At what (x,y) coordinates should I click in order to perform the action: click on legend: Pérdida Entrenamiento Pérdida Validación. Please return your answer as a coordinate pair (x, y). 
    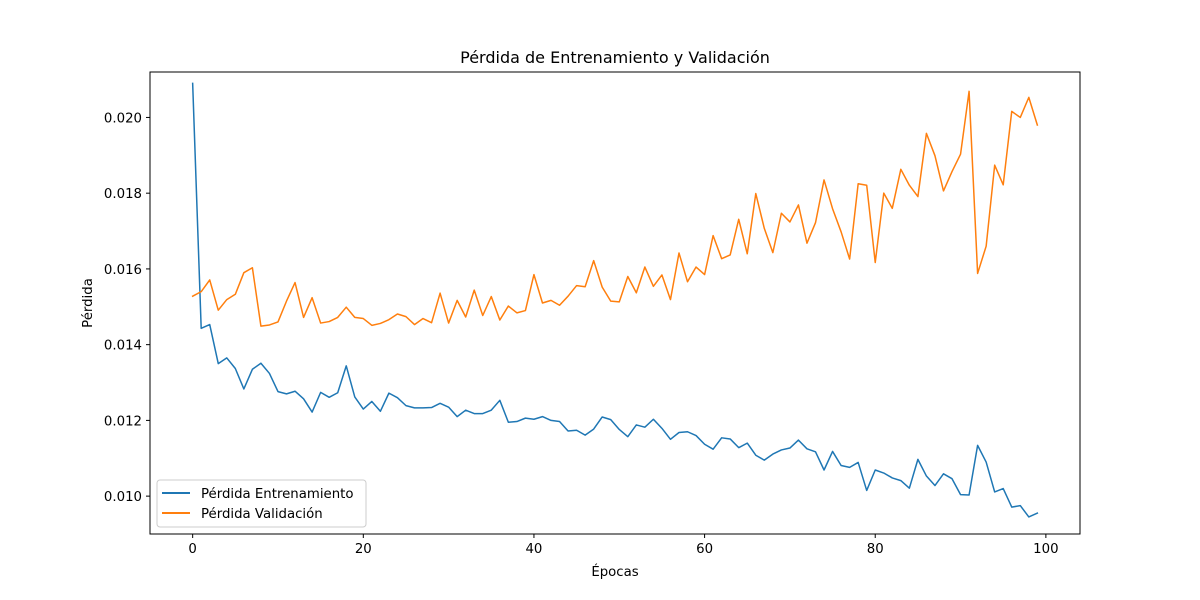
    Looking at the image, I should click on (261, 503).